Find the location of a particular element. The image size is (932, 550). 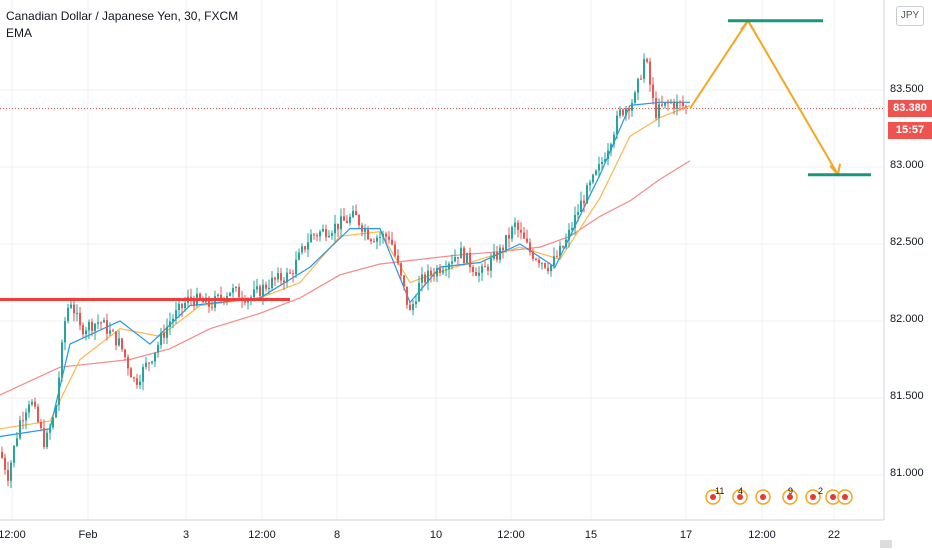

event-count: 2 is located at coordinates (821, 491).